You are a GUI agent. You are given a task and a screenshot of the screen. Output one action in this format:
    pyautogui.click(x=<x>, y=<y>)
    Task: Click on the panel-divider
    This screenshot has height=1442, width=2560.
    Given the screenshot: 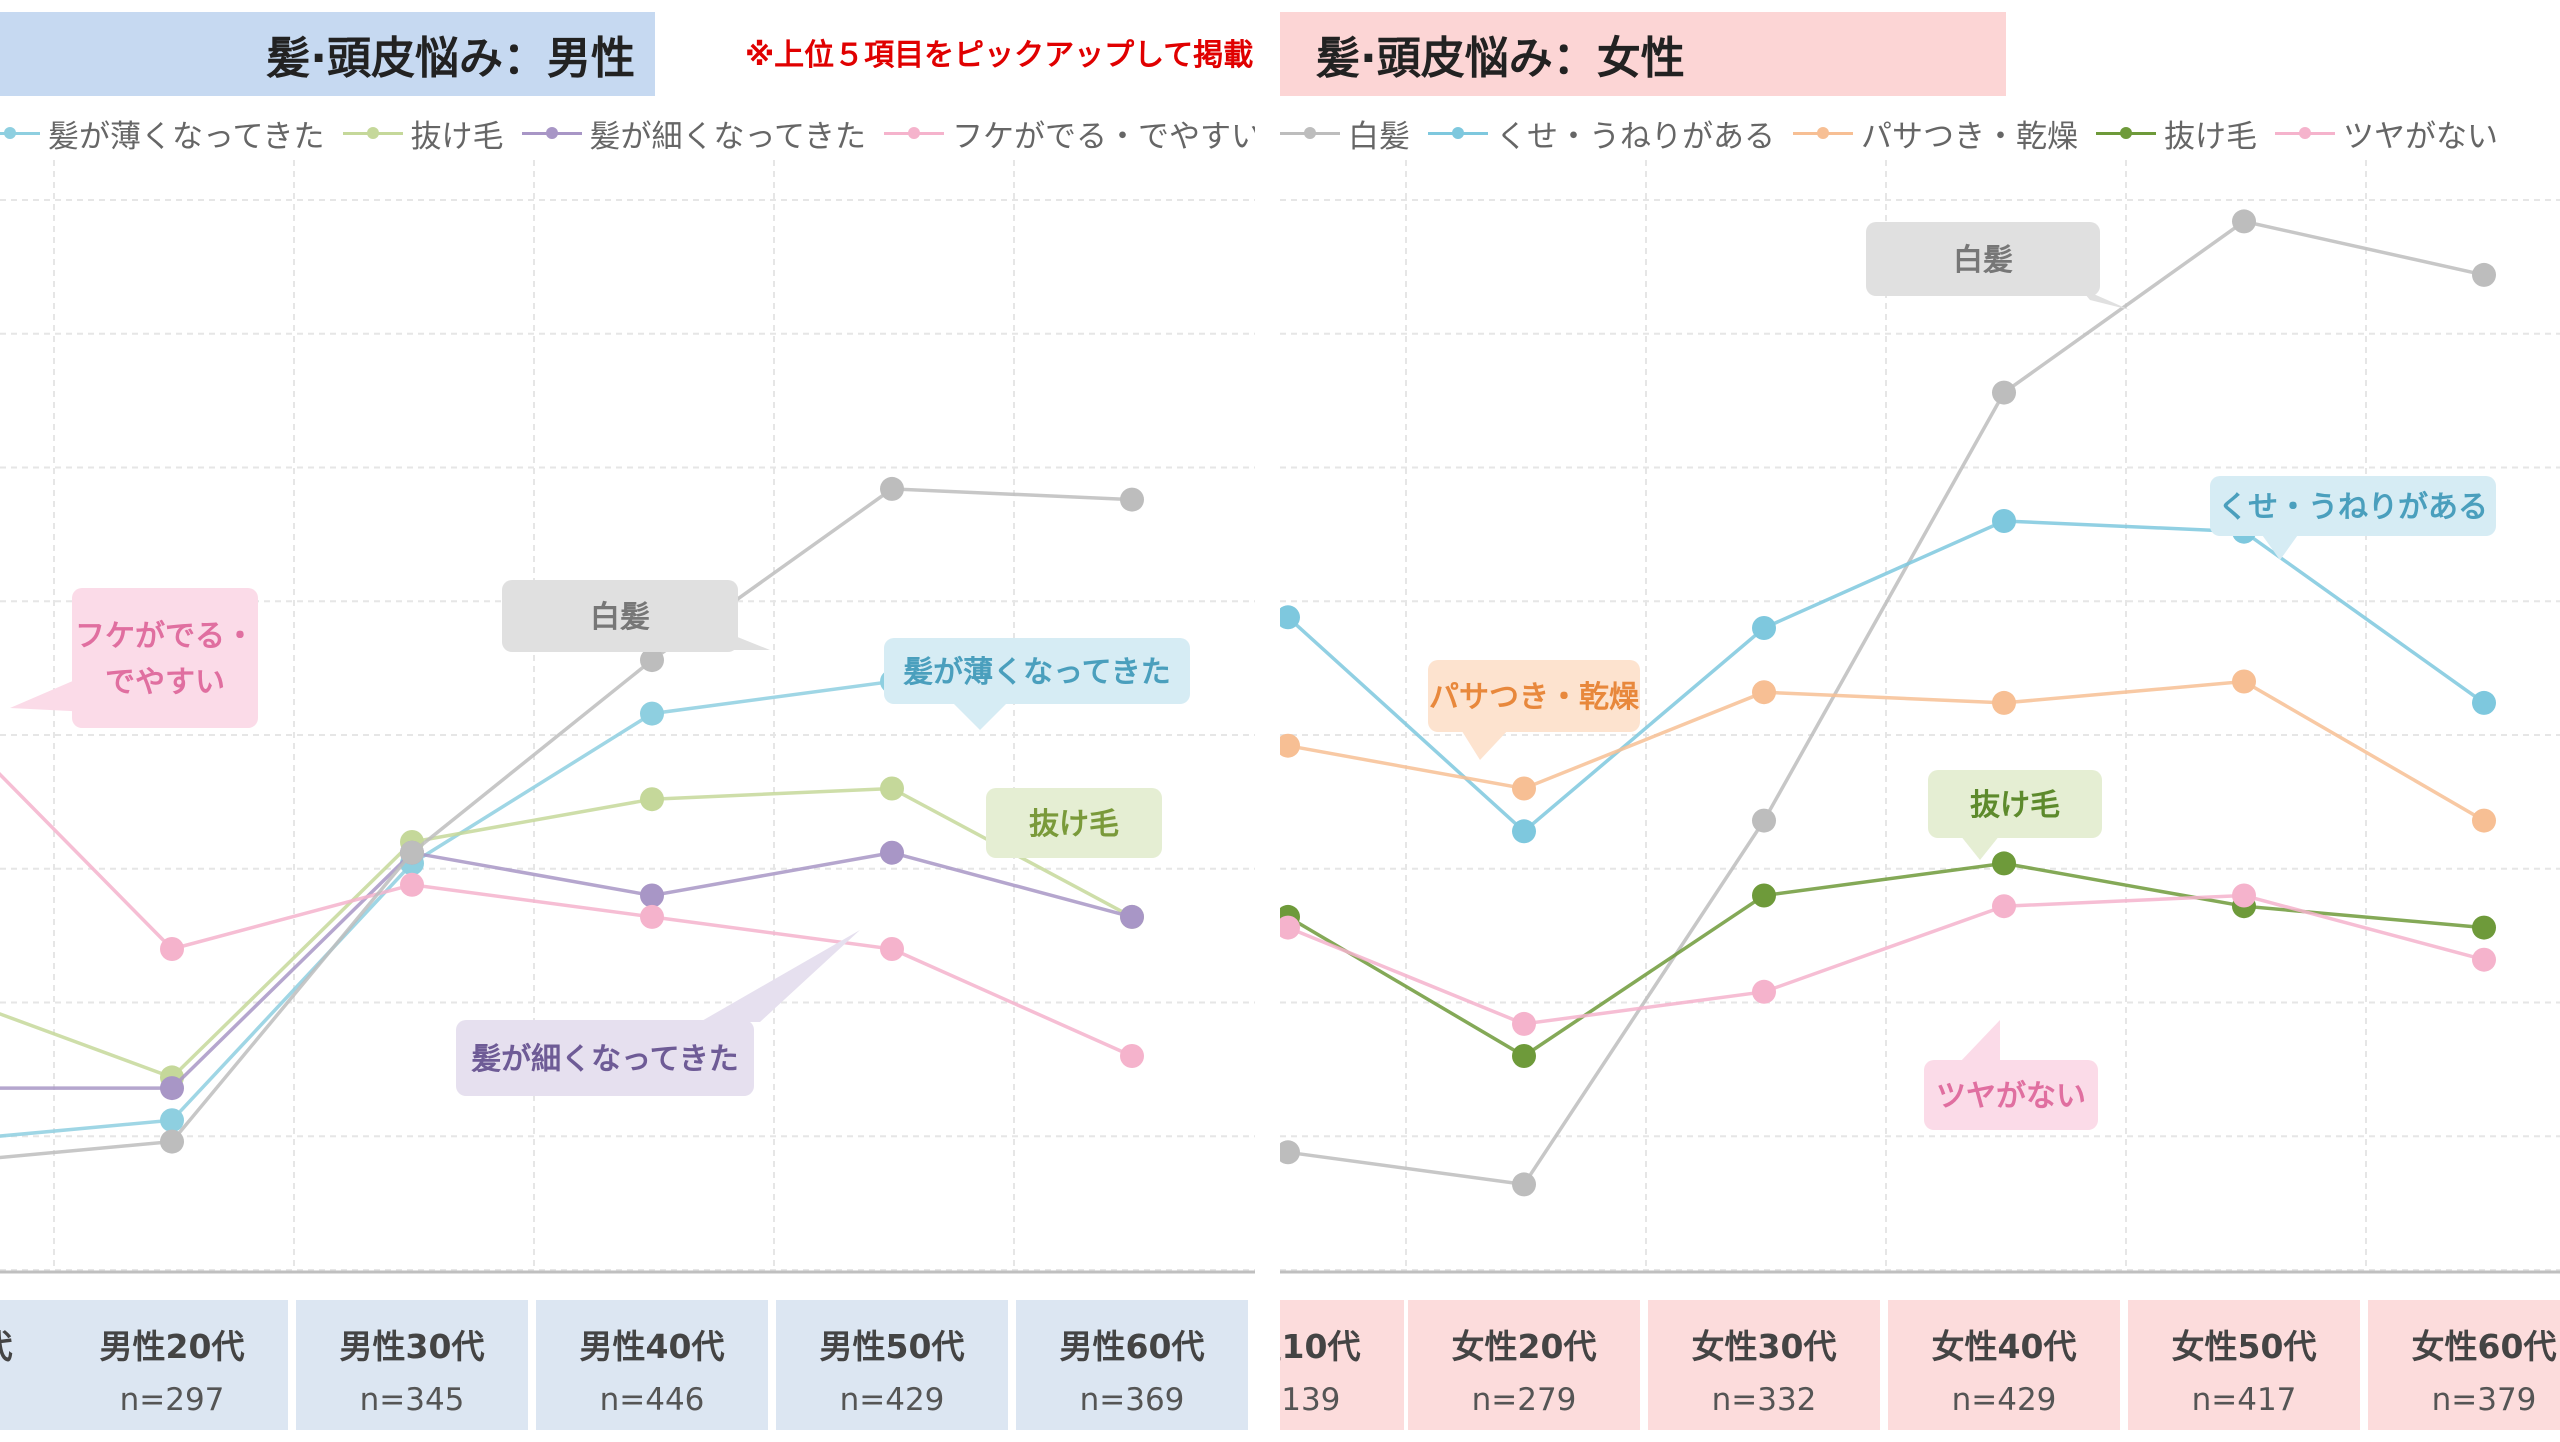 What is the action you would take?
    pyautogui.click(x=1267, y=721)
    